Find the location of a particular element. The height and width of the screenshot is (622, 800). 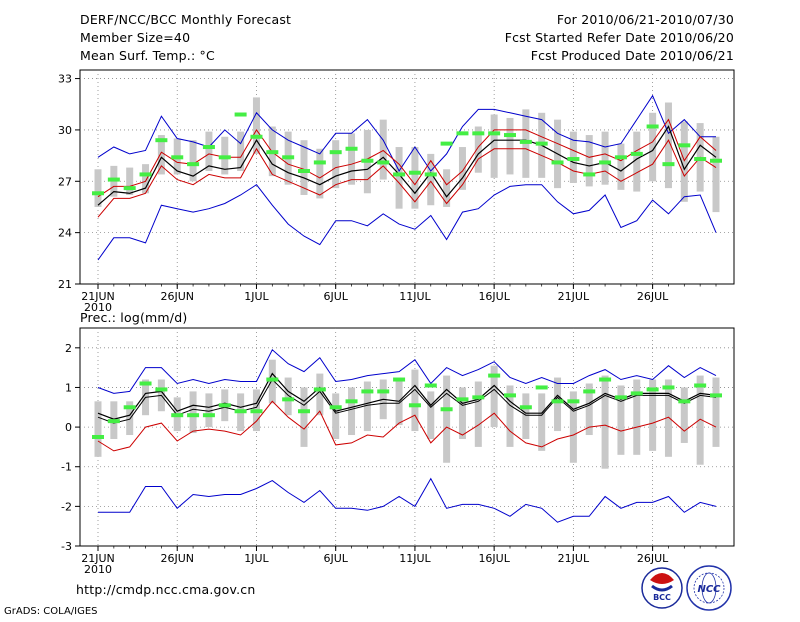

y-tick-label: 30 is located at coordinates (65, 130).